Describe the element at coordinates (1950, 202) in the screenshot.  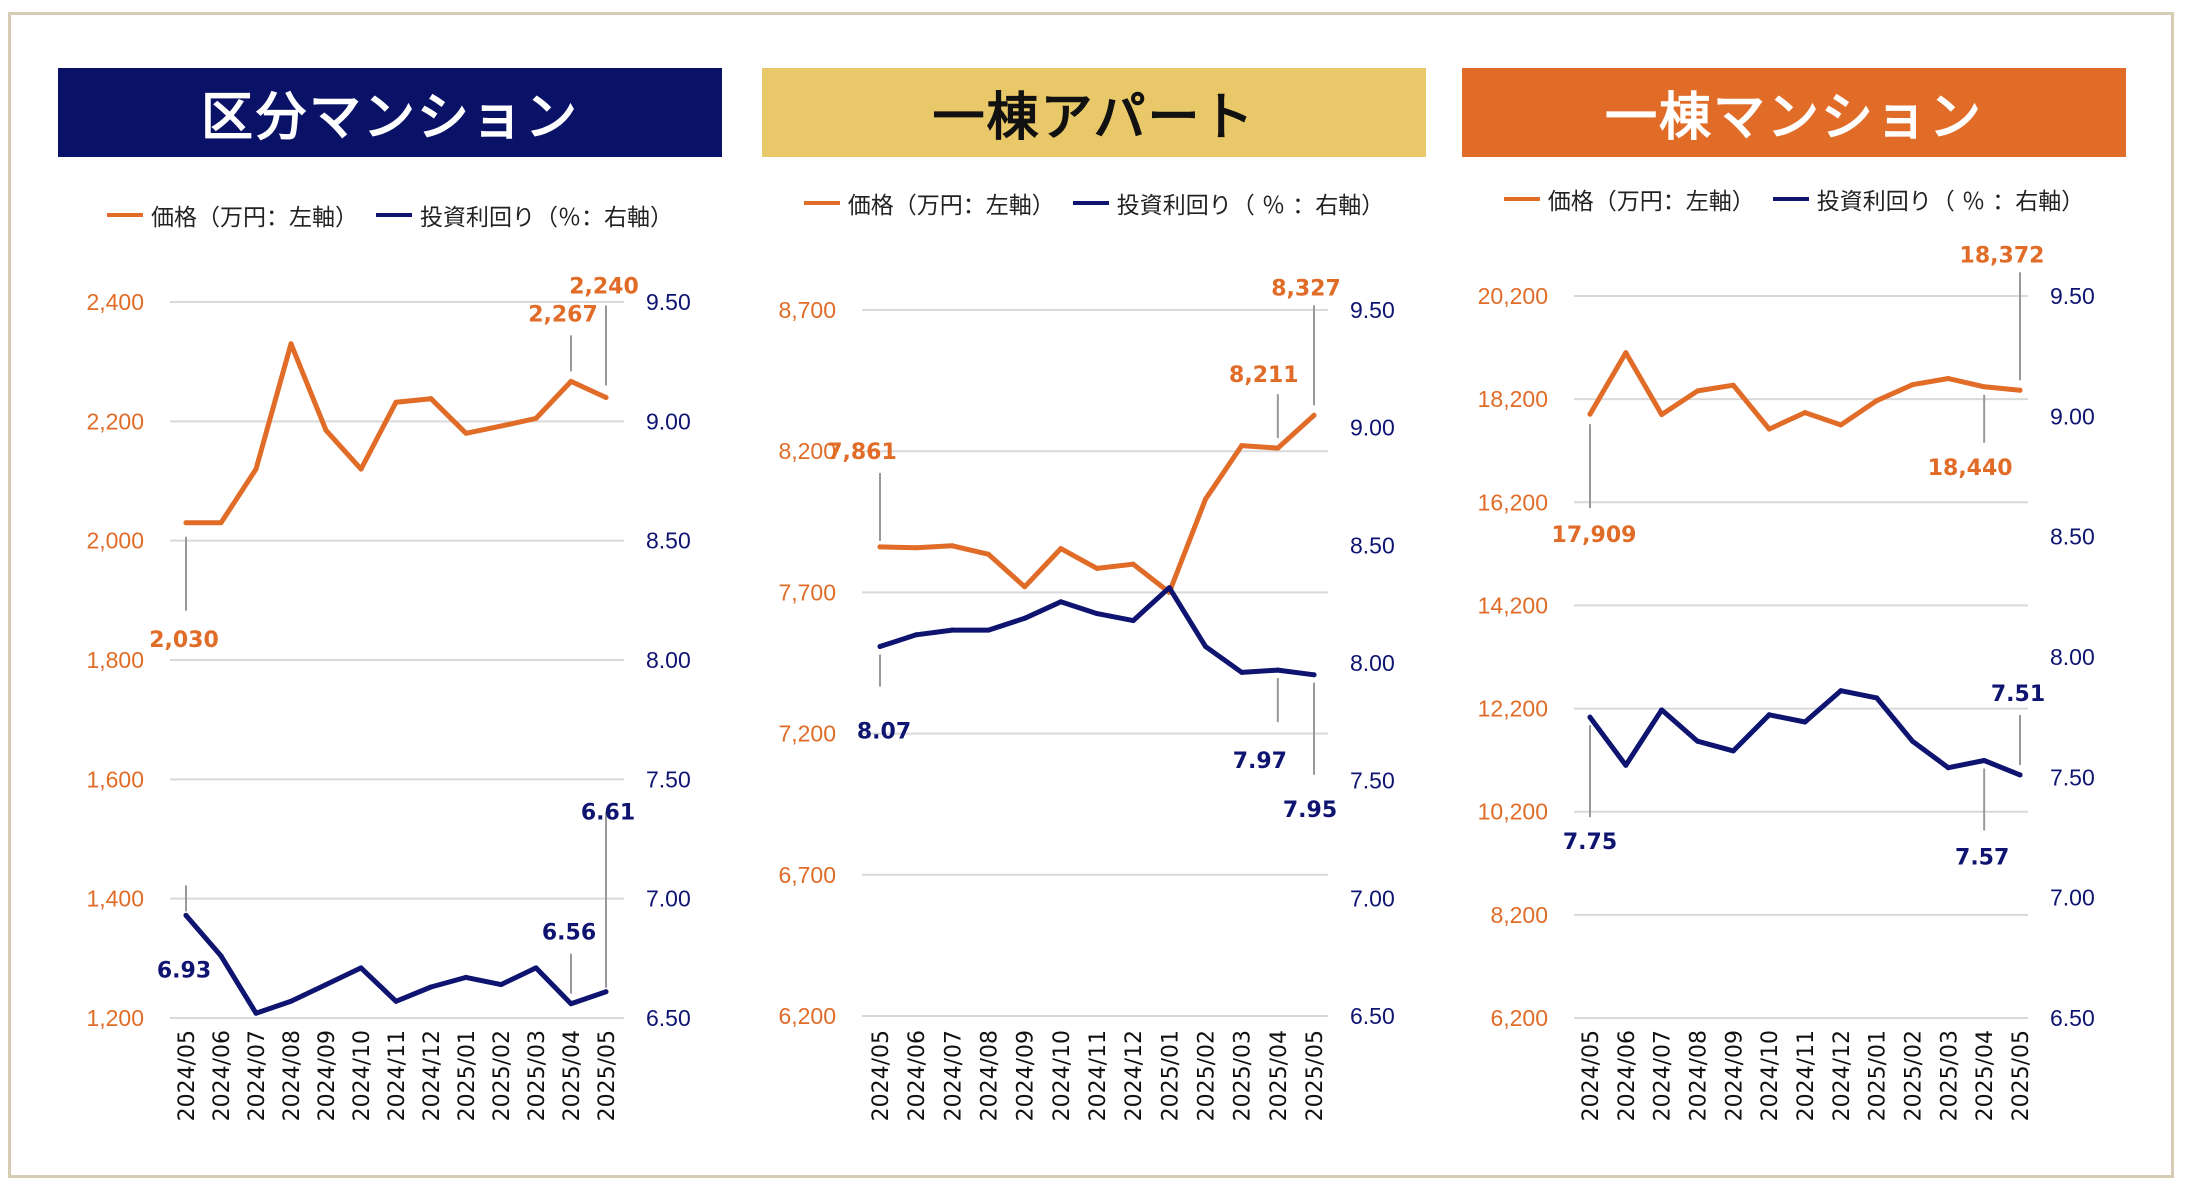
I see `legend-label-yield: 投資利回り（ ％ ：右軸）` at that location.